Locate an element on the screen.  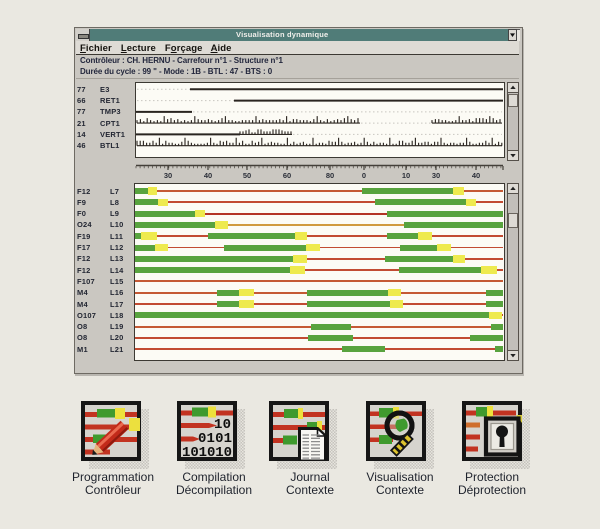
svg-text: 10 is located at coordinates (222, 425).